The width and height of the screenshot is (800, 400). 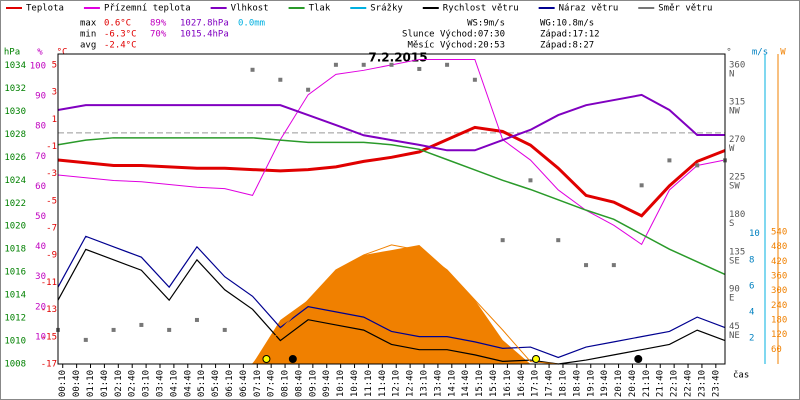 I want to click on y-tick-label: 300, so click(x=779, y=291).